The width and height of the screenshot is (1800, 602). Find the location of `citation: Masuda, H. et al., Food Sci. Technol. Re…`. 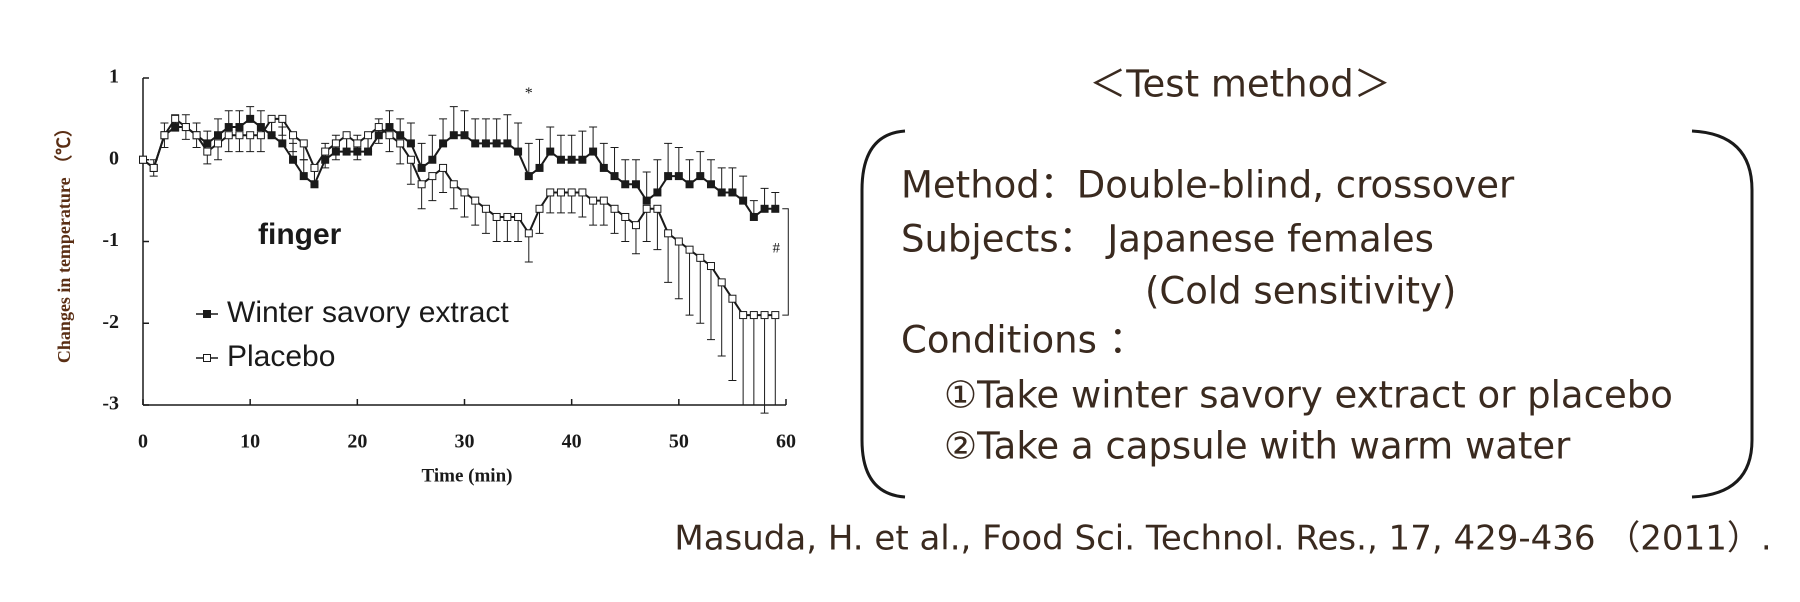

citation: Masuda, H. et al., Food Sci. Technol. Re… is located at coordinates (1222, 539).